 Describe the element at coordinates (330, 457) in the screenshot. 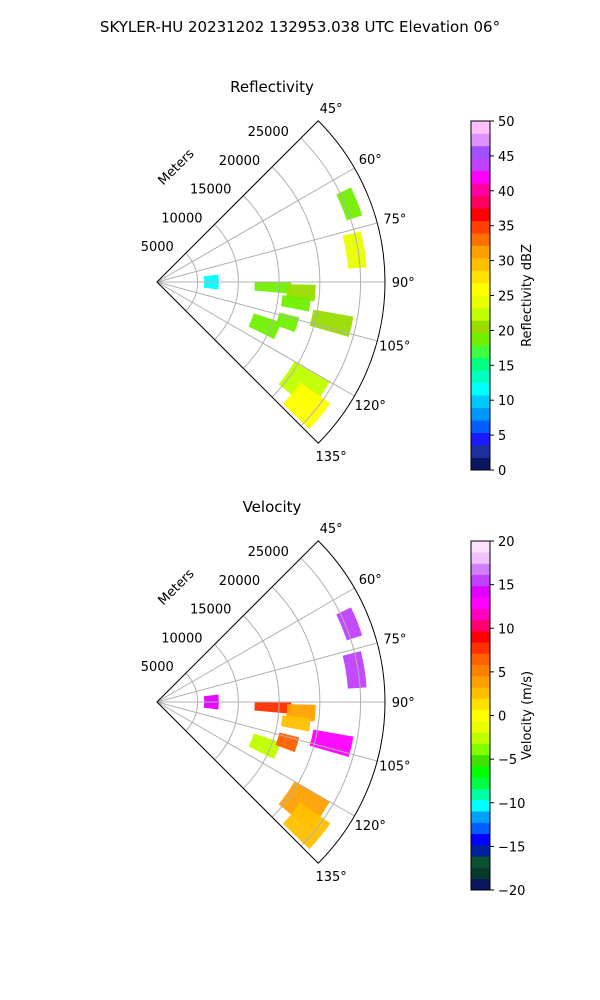

I see `azimuth-tick-label: 135°` at that location.